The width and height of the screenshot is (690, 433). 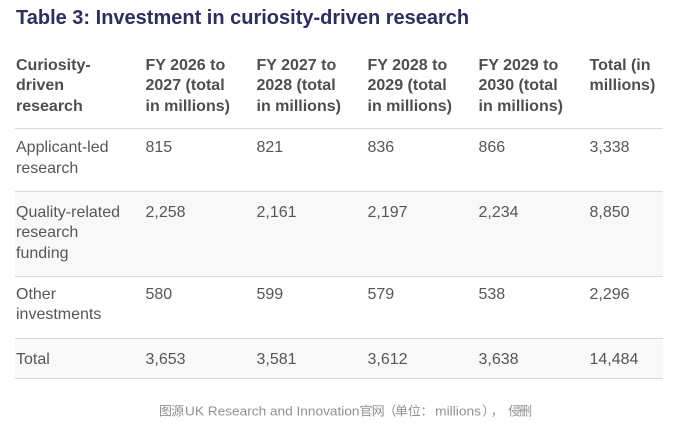 I want to click on svg-text: UK Research and Innovation, so click(x=272, y=411).